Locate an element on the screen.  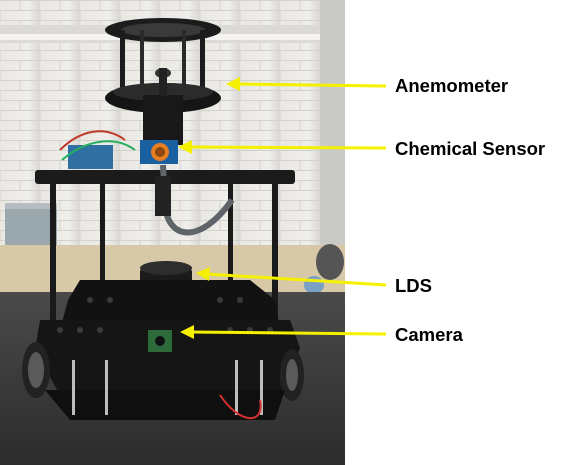
label-camera: Camera is located at coordinates (429, 334).